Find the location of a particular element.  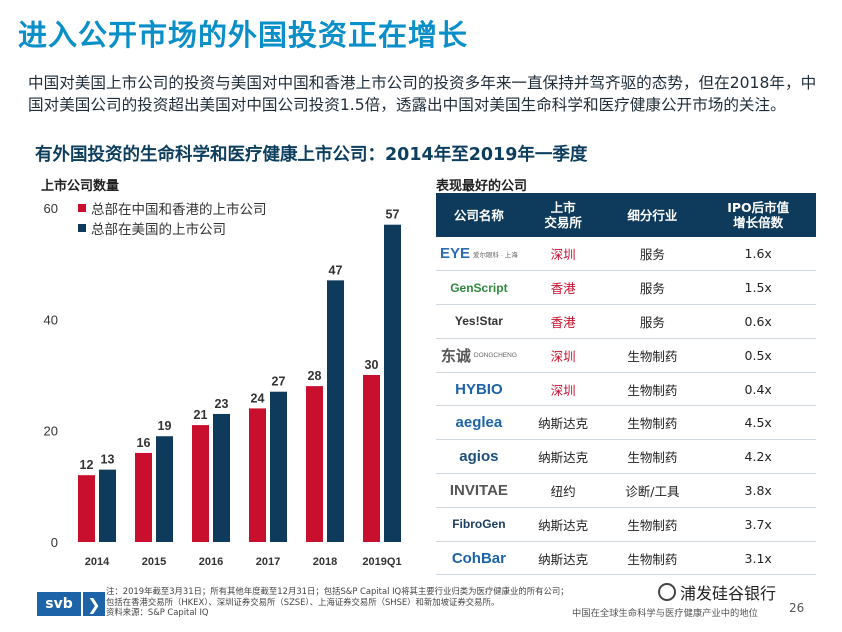

table-row: FibroGen 纳斯达克 生物制药 3.7x is located at coordinates (626, 524).